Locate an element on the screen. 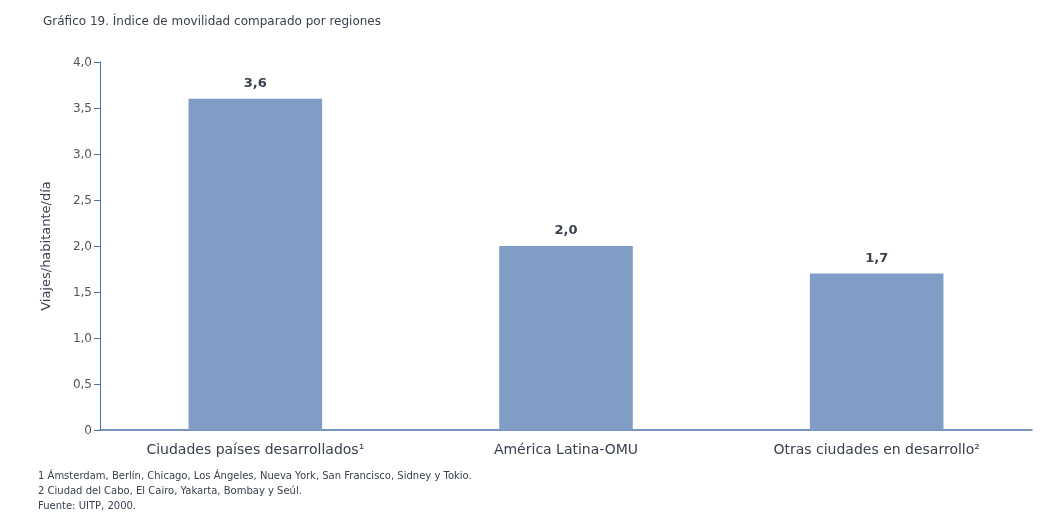  text: 1 Ámsterdam, Berlín, Chicago, Los Ángeles, Nueva York, San Francisco, Sidney y Tokio. is located at coordinates (255, 474).